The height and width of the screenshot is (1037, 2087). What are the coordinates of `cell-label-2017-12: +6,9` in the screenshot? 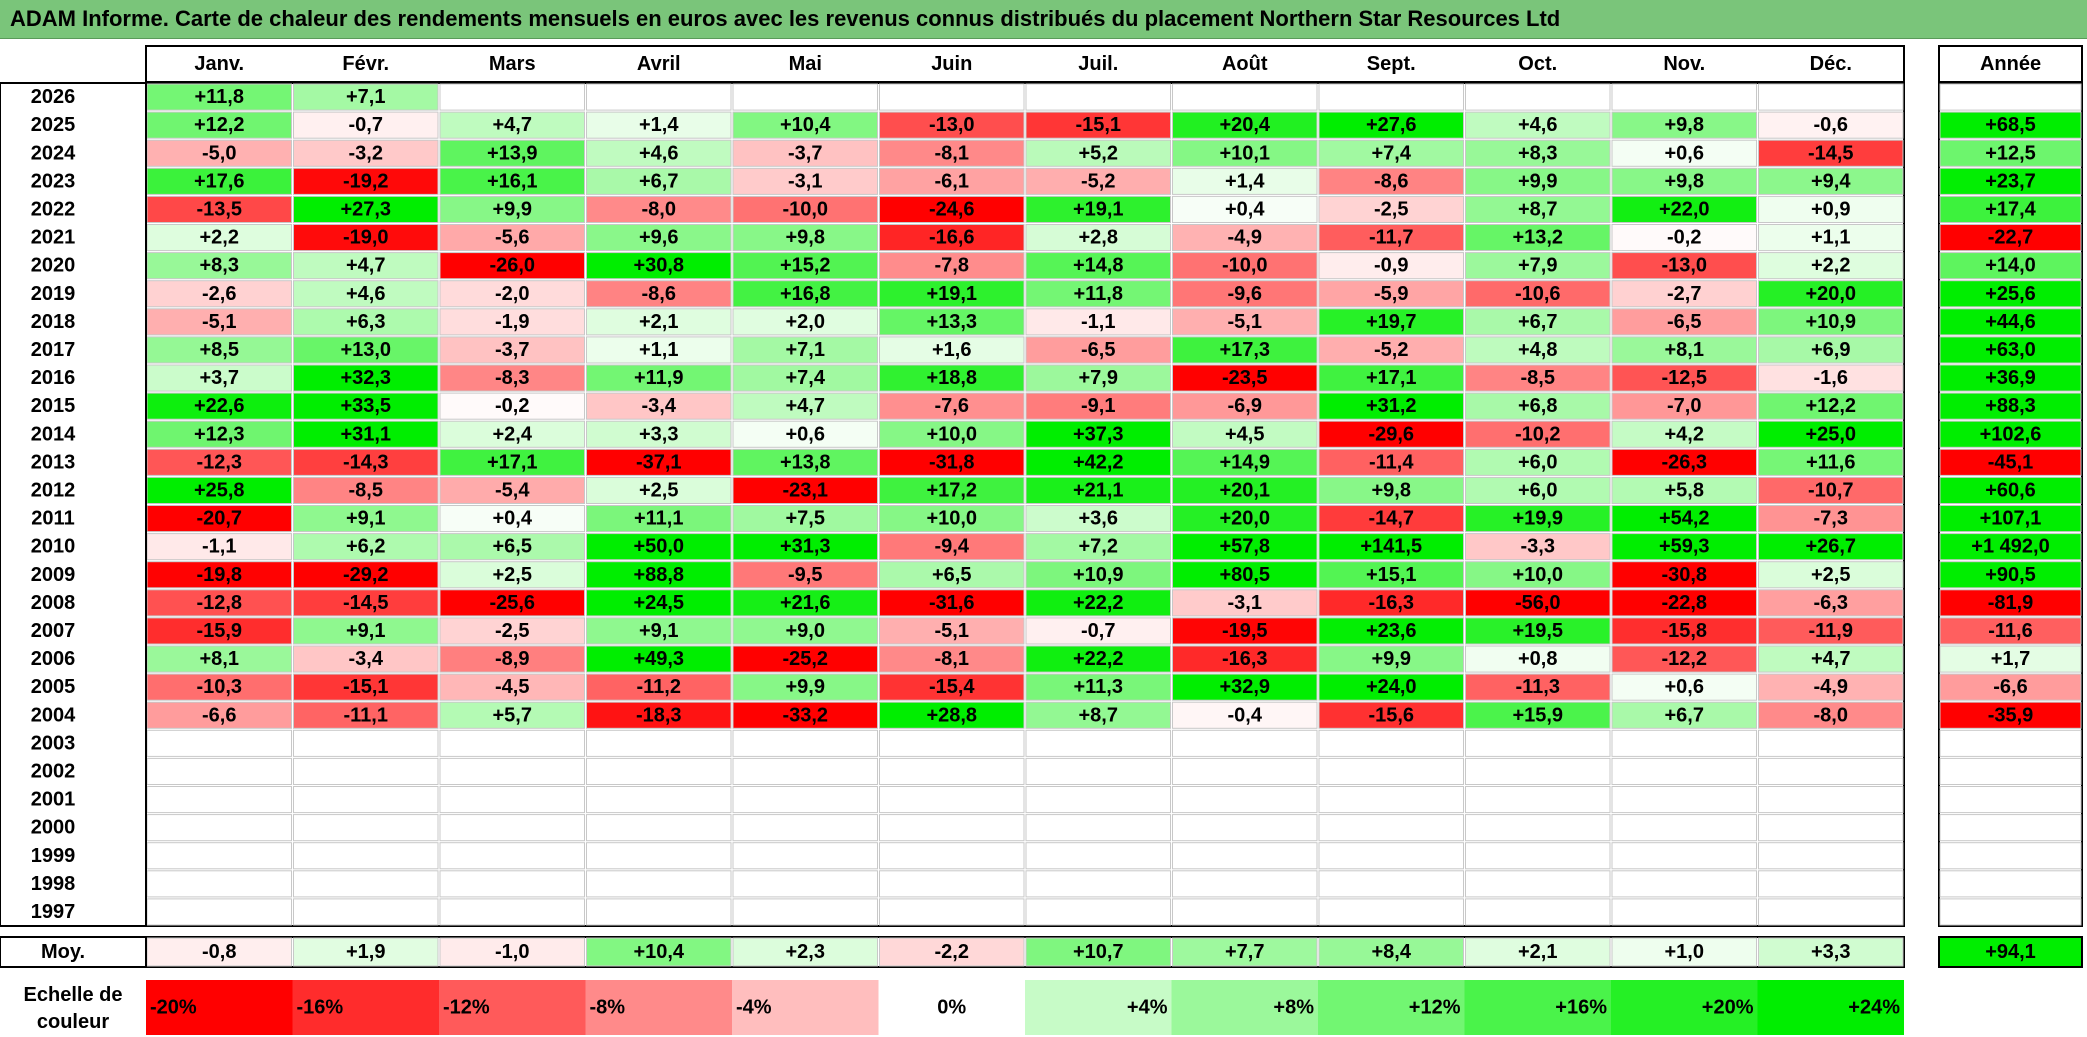 It's located at (1830, 350).